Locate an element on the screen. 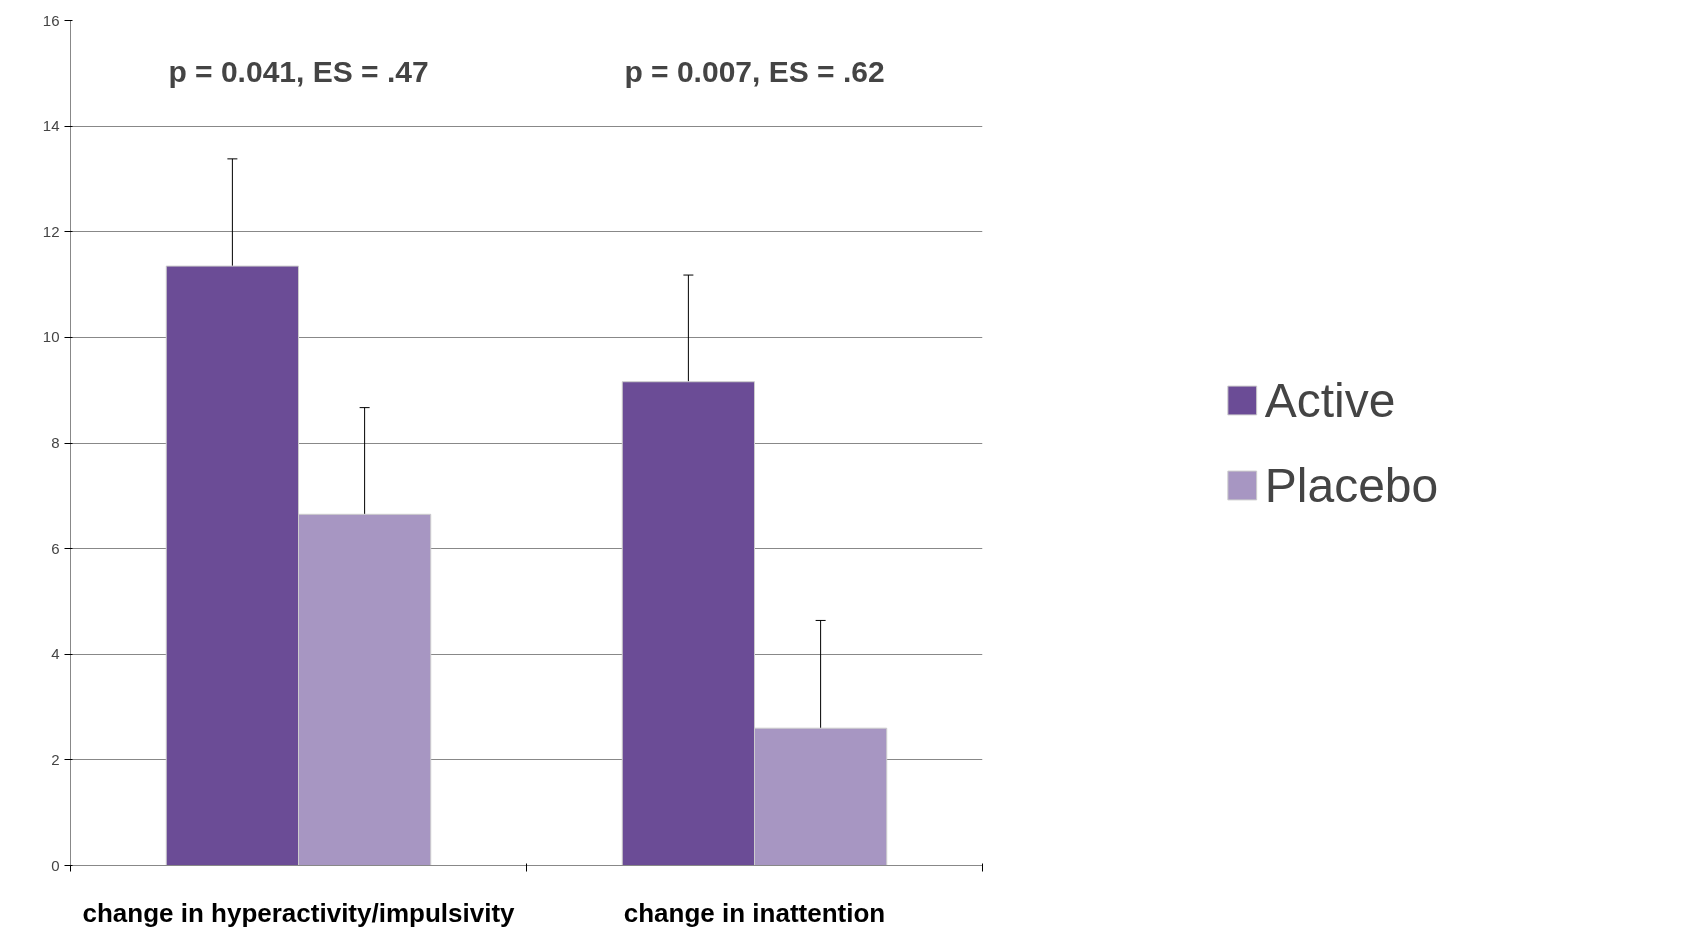 This screenshot has height=940, width=1696. annotation: p = 0.041, ES = .47 is located at coordinates (298, 71).